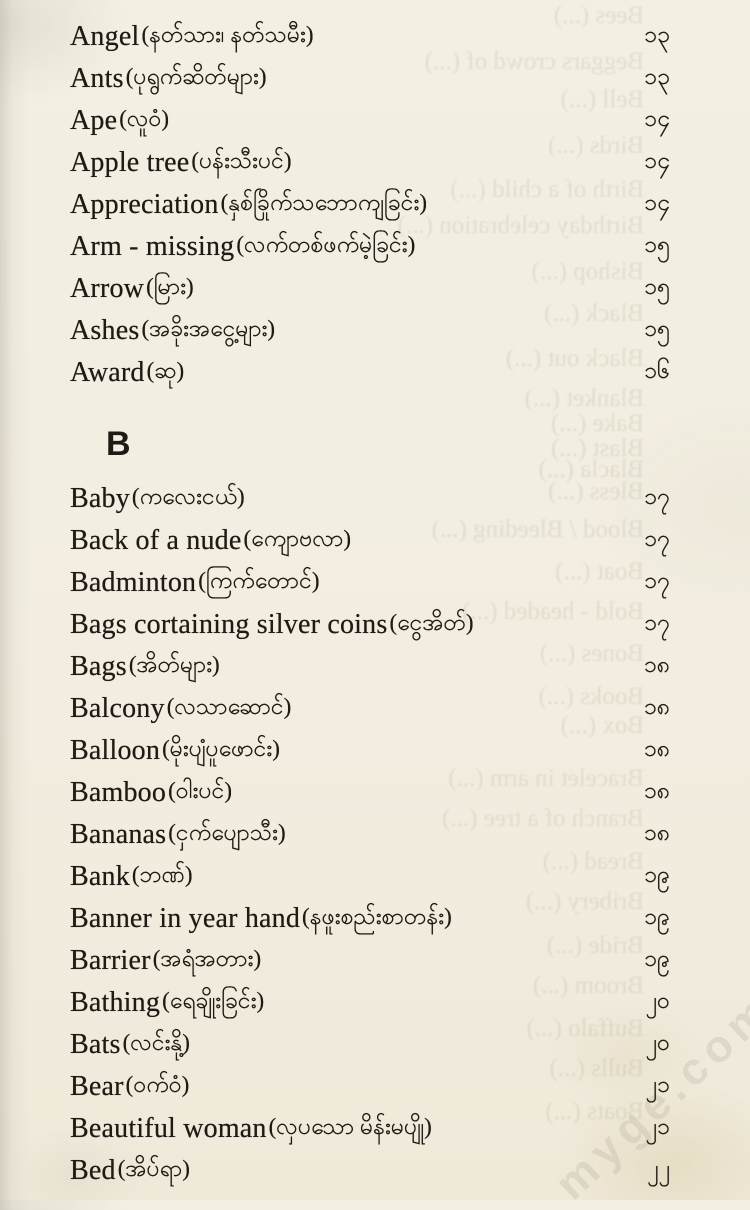 The height and width of the screenshot is (1210, 750). Describe the element at coordinates (152, 246) in the screenshot. I see `entry-term: Arm - missing` at that location.